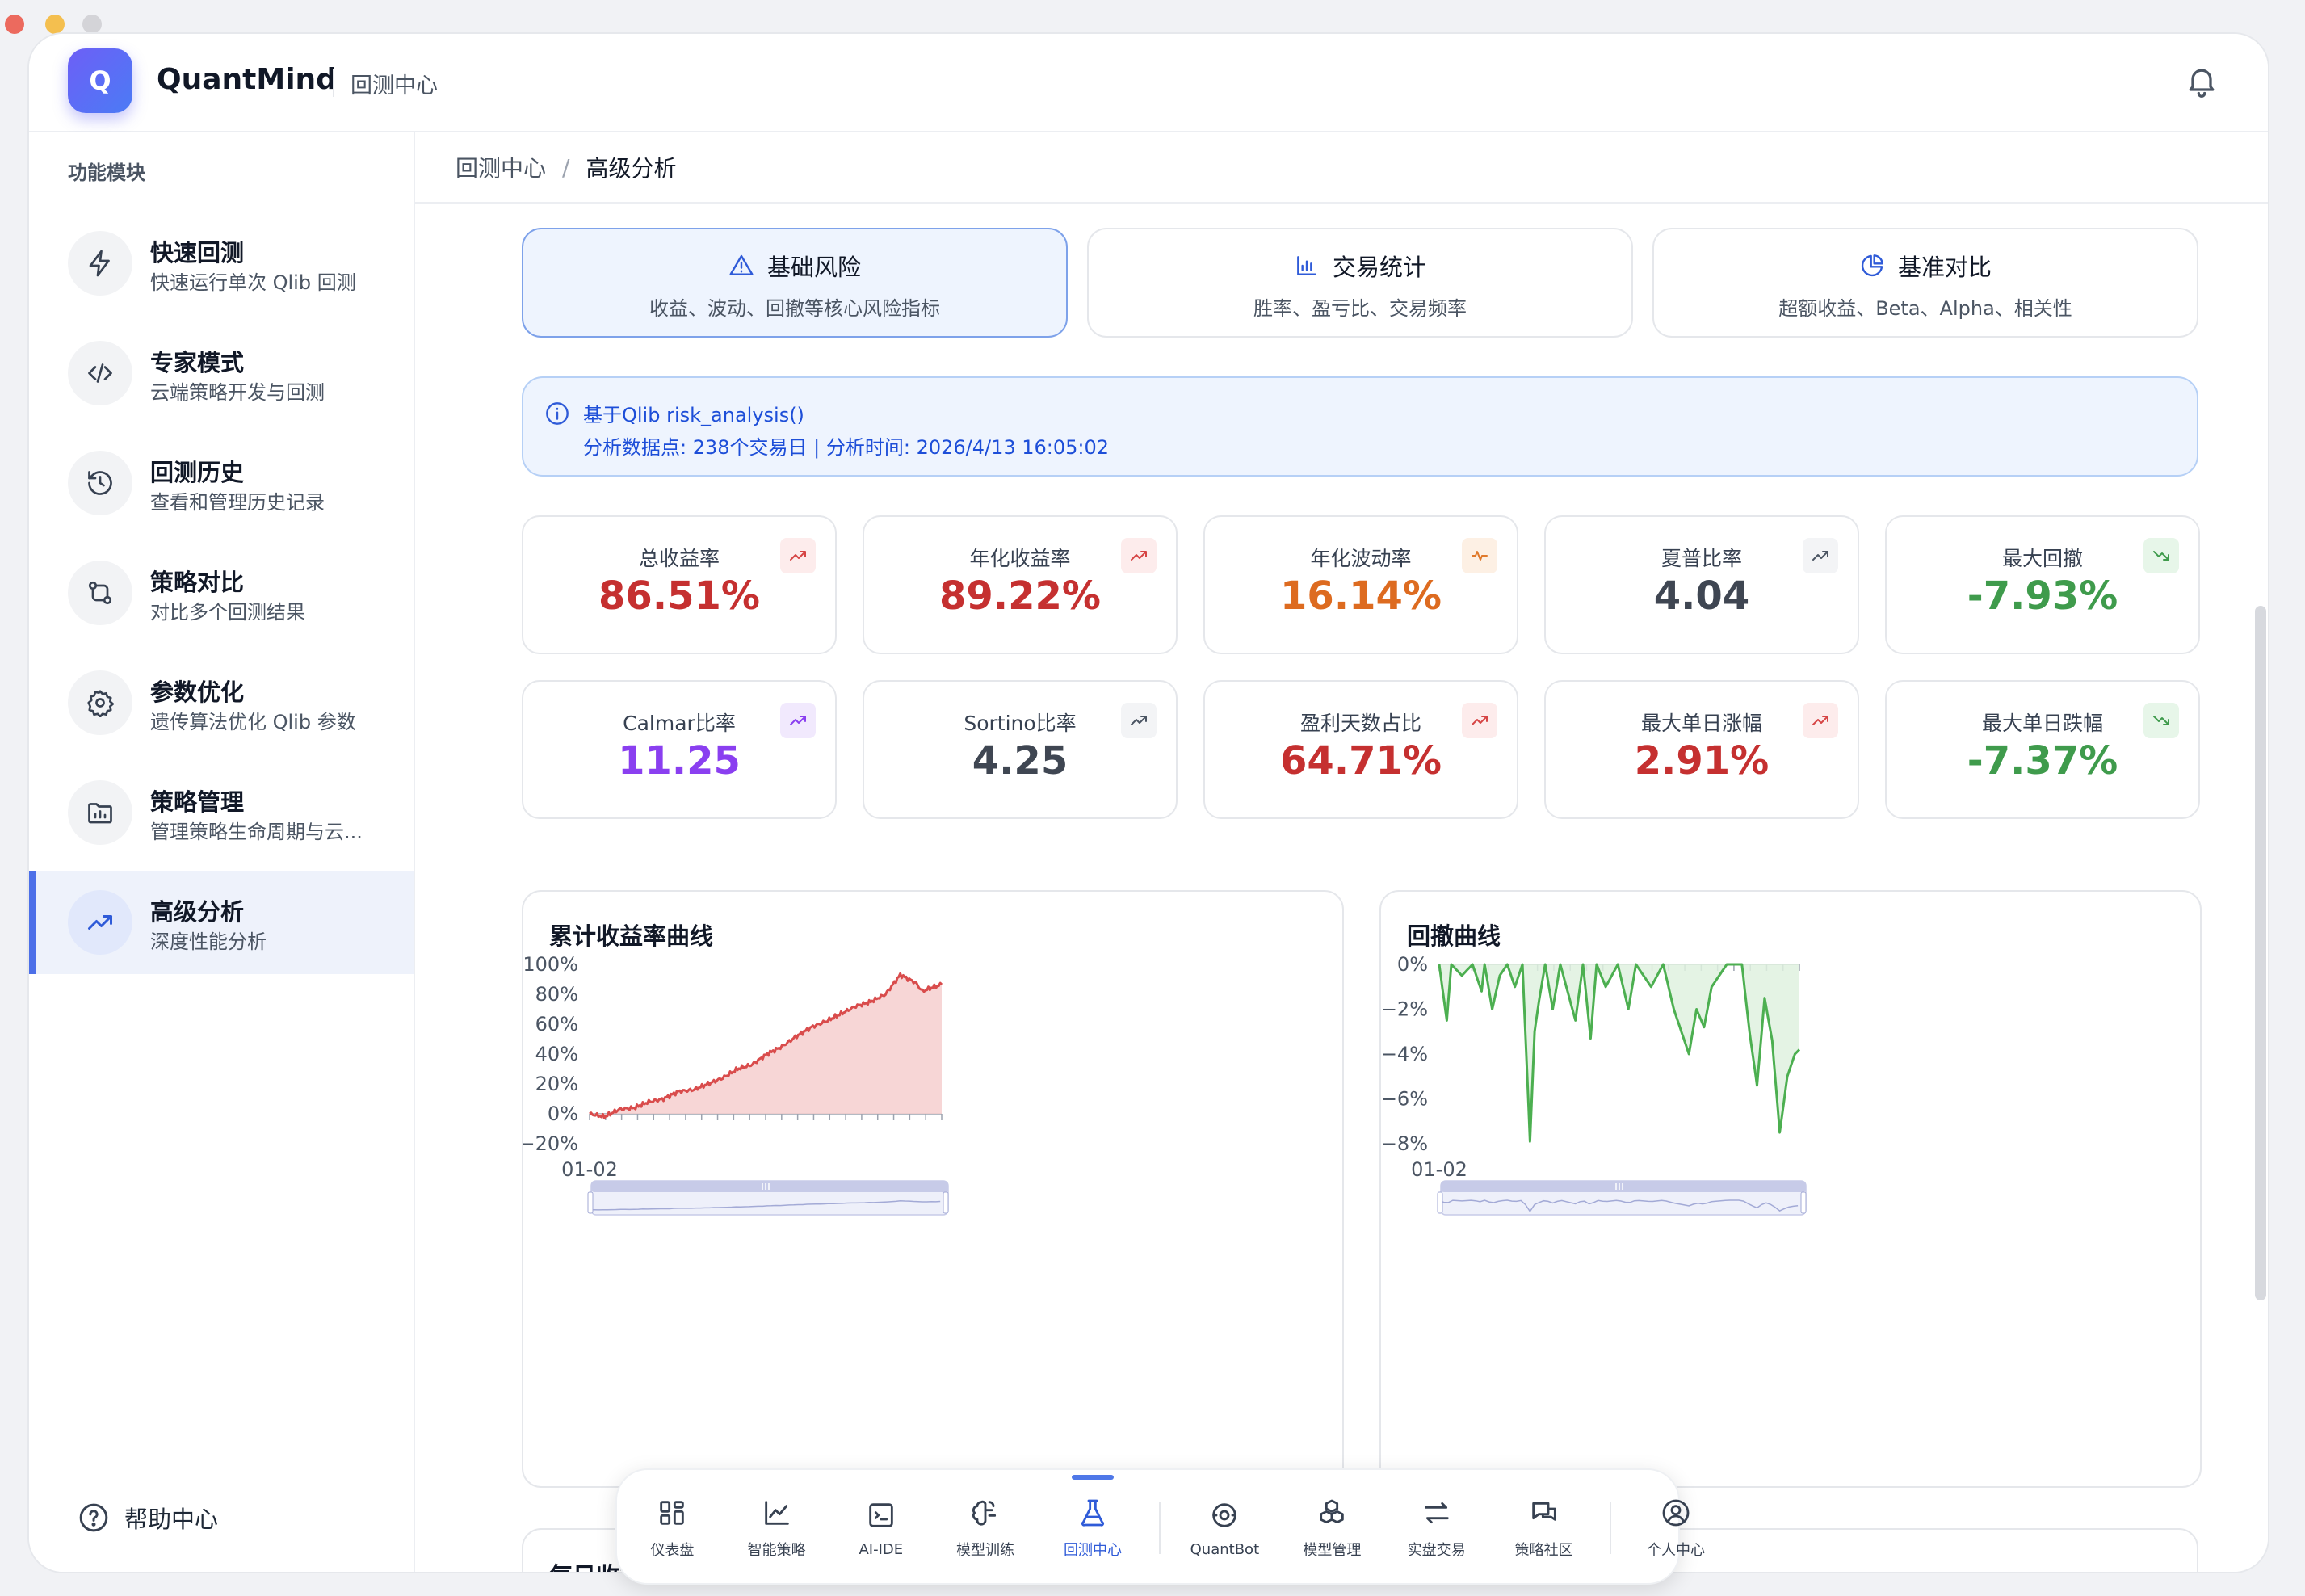 Image resolution: width=2305 pixels, height=1596 pixels. I want to click on folder-chart-icon, so click(100, 812).